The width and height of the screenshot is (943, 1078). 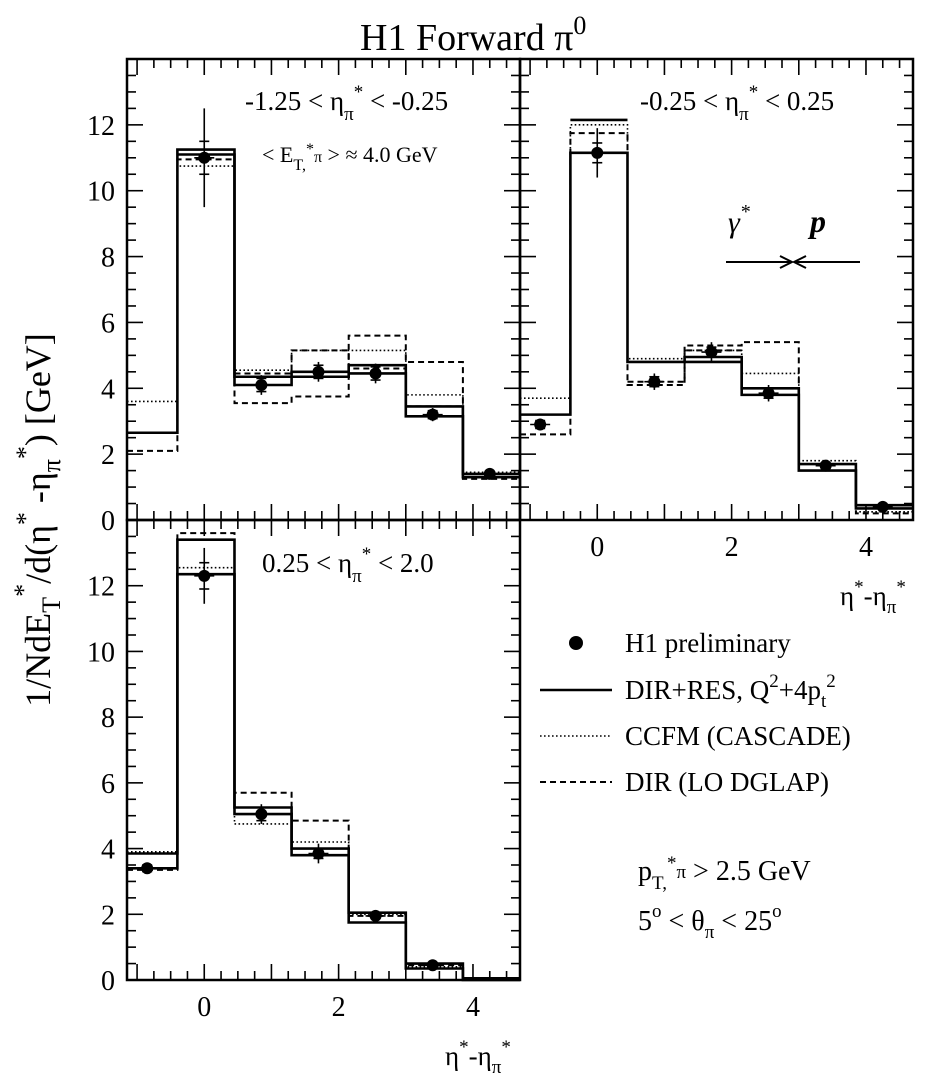 I want to click on legend-label-data: H1 preliminary, so click(x=708, y=643).